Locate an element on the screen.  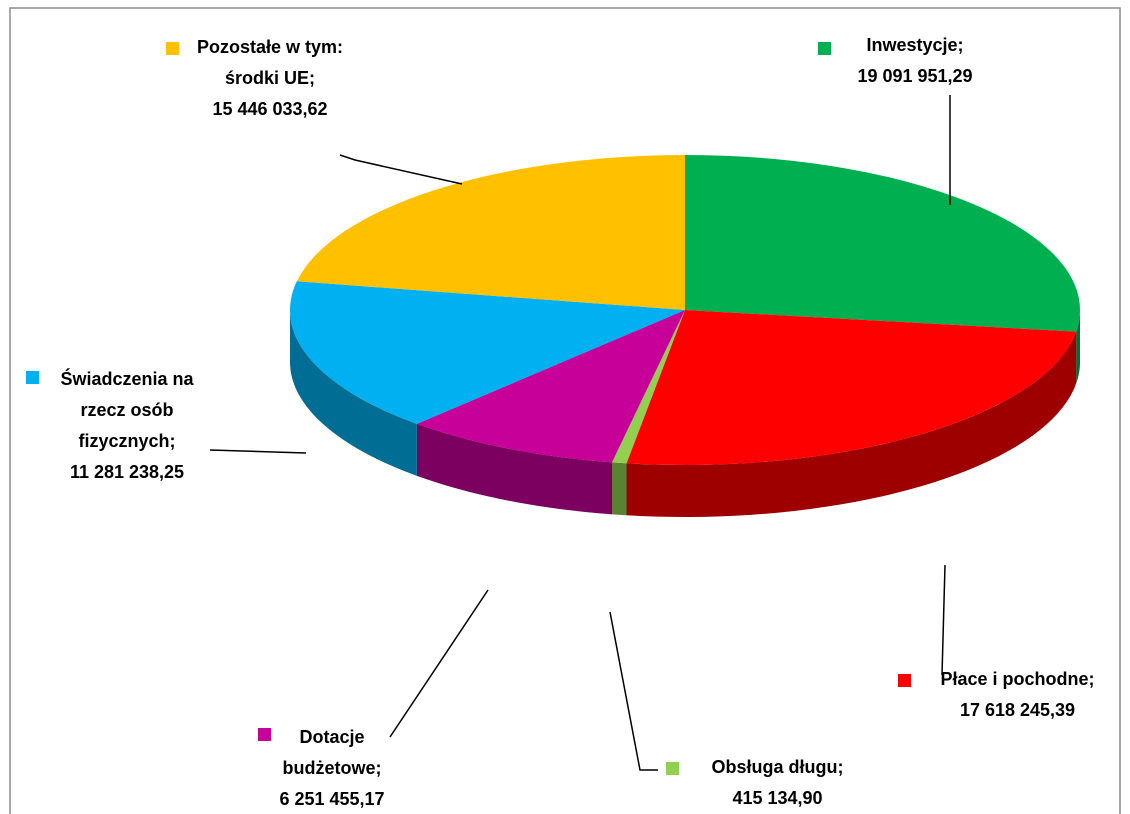
data-label: Inwestycje; 19 091 951,29 is located at coordinates (915, 60).